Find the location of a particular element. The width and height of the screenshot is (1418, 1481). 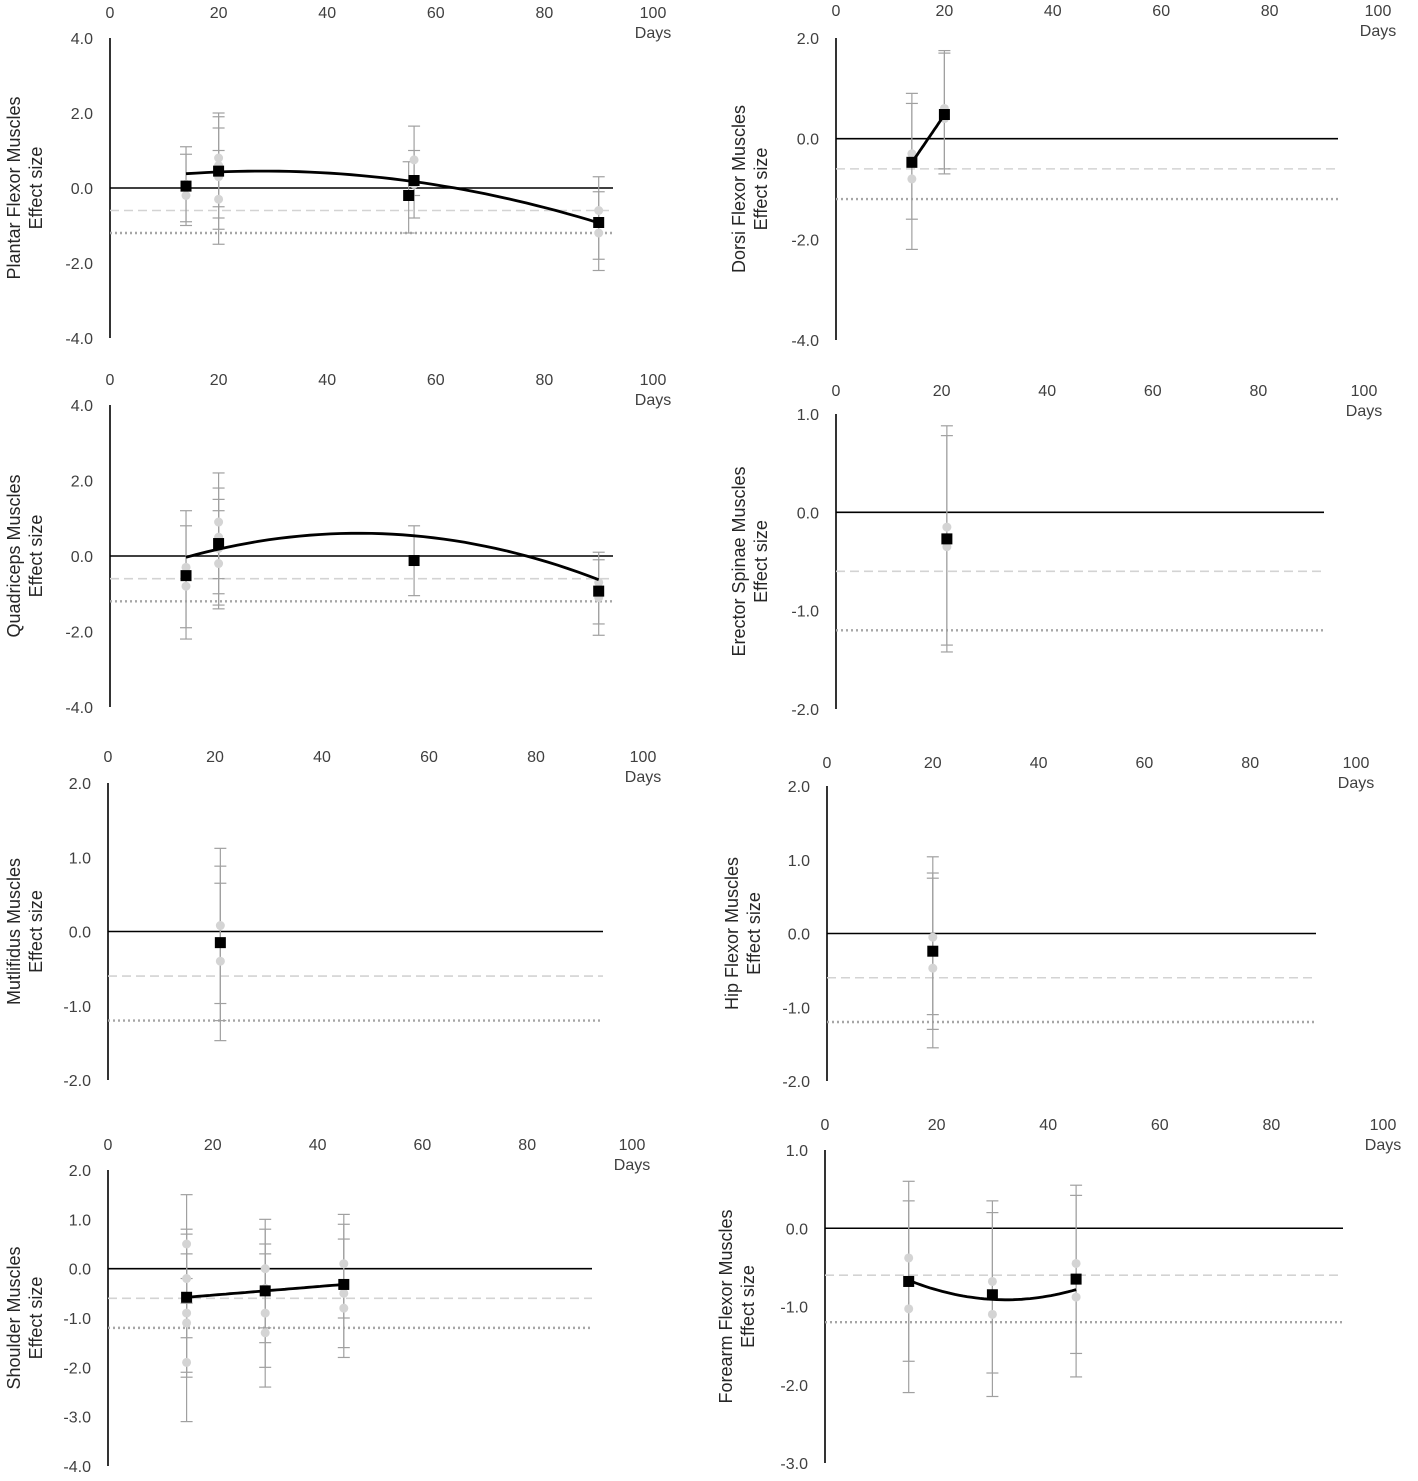

y-axis-title: Dorsi Flexor Muscles Effect size is located at coordinates (750, 189).